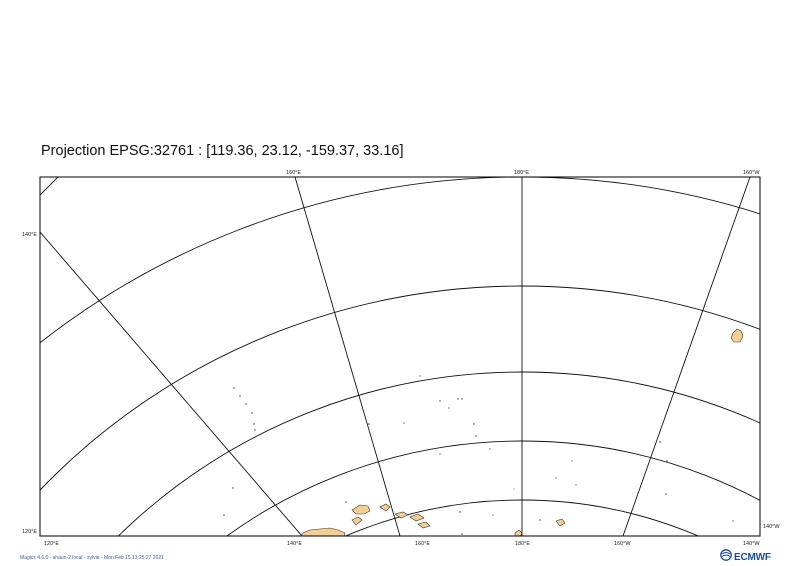  Describe the element at coordinates (51, 544) in the screenshot. I see `bottom-lon-label: 120°E` at that location.